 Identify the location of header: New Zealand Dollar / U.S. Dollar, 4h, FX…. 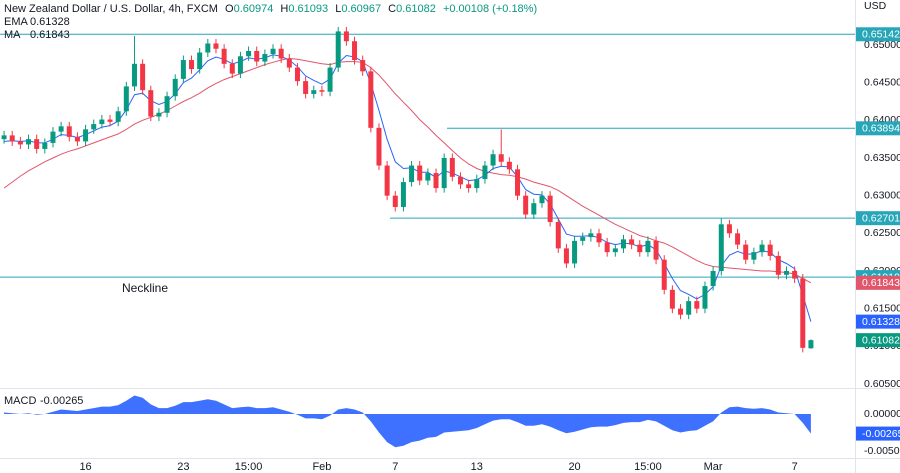
(270, 9).